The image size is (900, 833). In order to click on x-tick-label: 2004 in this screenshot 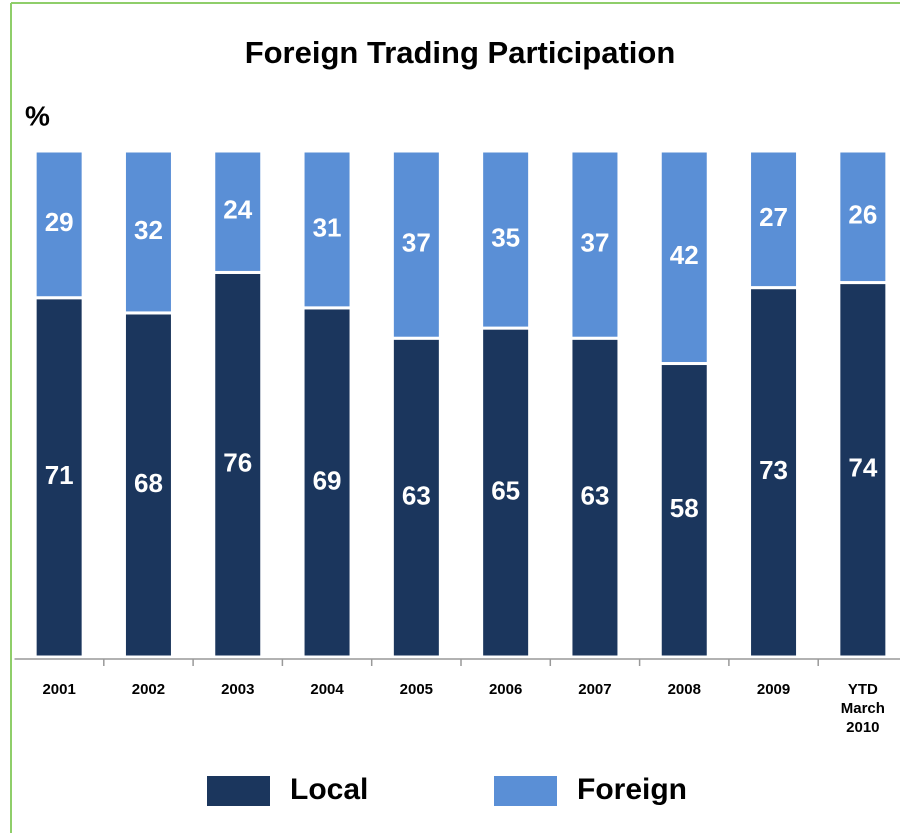, I will do `click(327, 689)`.